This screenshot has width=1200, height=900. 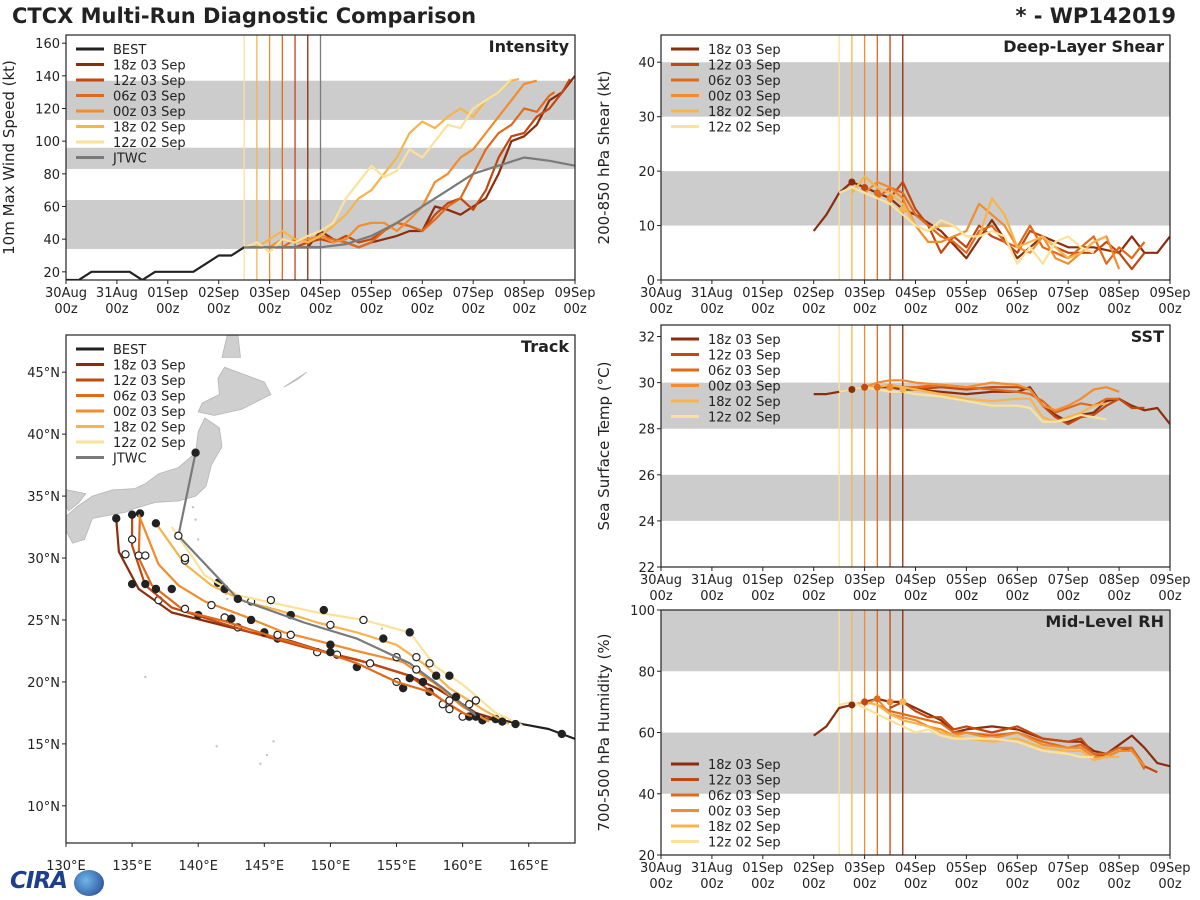 I want to click on legend-label: 00z 03 Sep, so click(x=744, y=97).